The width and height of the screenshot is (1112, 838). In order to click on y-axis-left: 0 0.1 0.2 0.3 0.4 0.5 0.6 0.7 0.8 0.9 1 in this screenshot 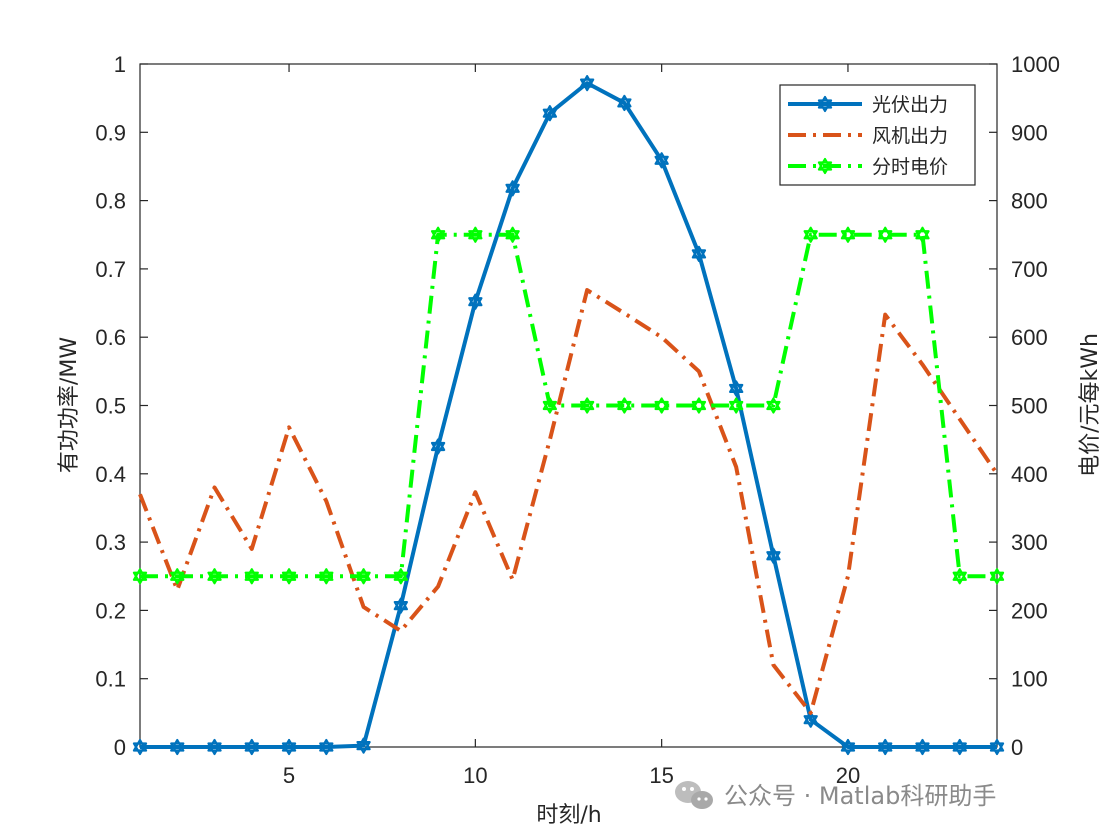, I will do `click(121, 406)`.